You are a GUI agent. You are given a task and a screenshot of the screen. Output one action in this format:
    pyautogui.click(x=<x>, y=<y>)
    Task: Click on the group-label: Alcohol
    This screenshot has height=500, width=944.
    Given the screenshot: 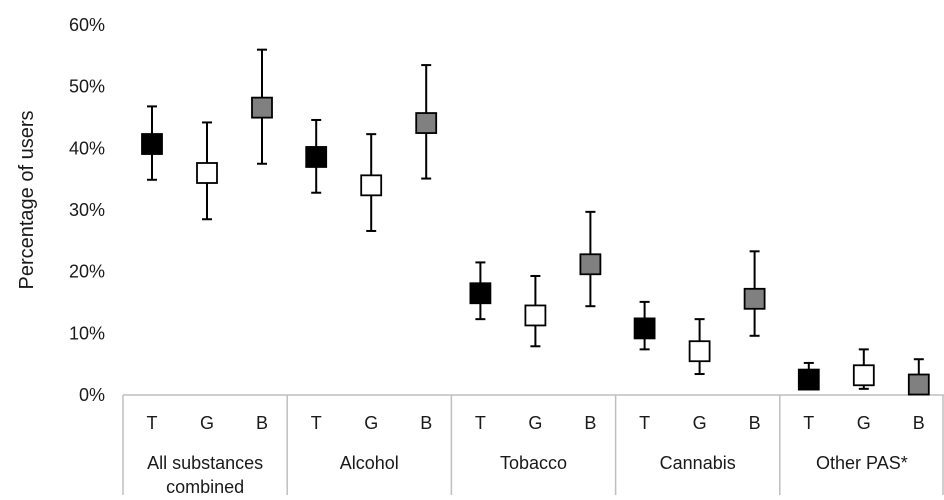 What is the action you would take?
    pyautogui.click(x=369, y=463)
    